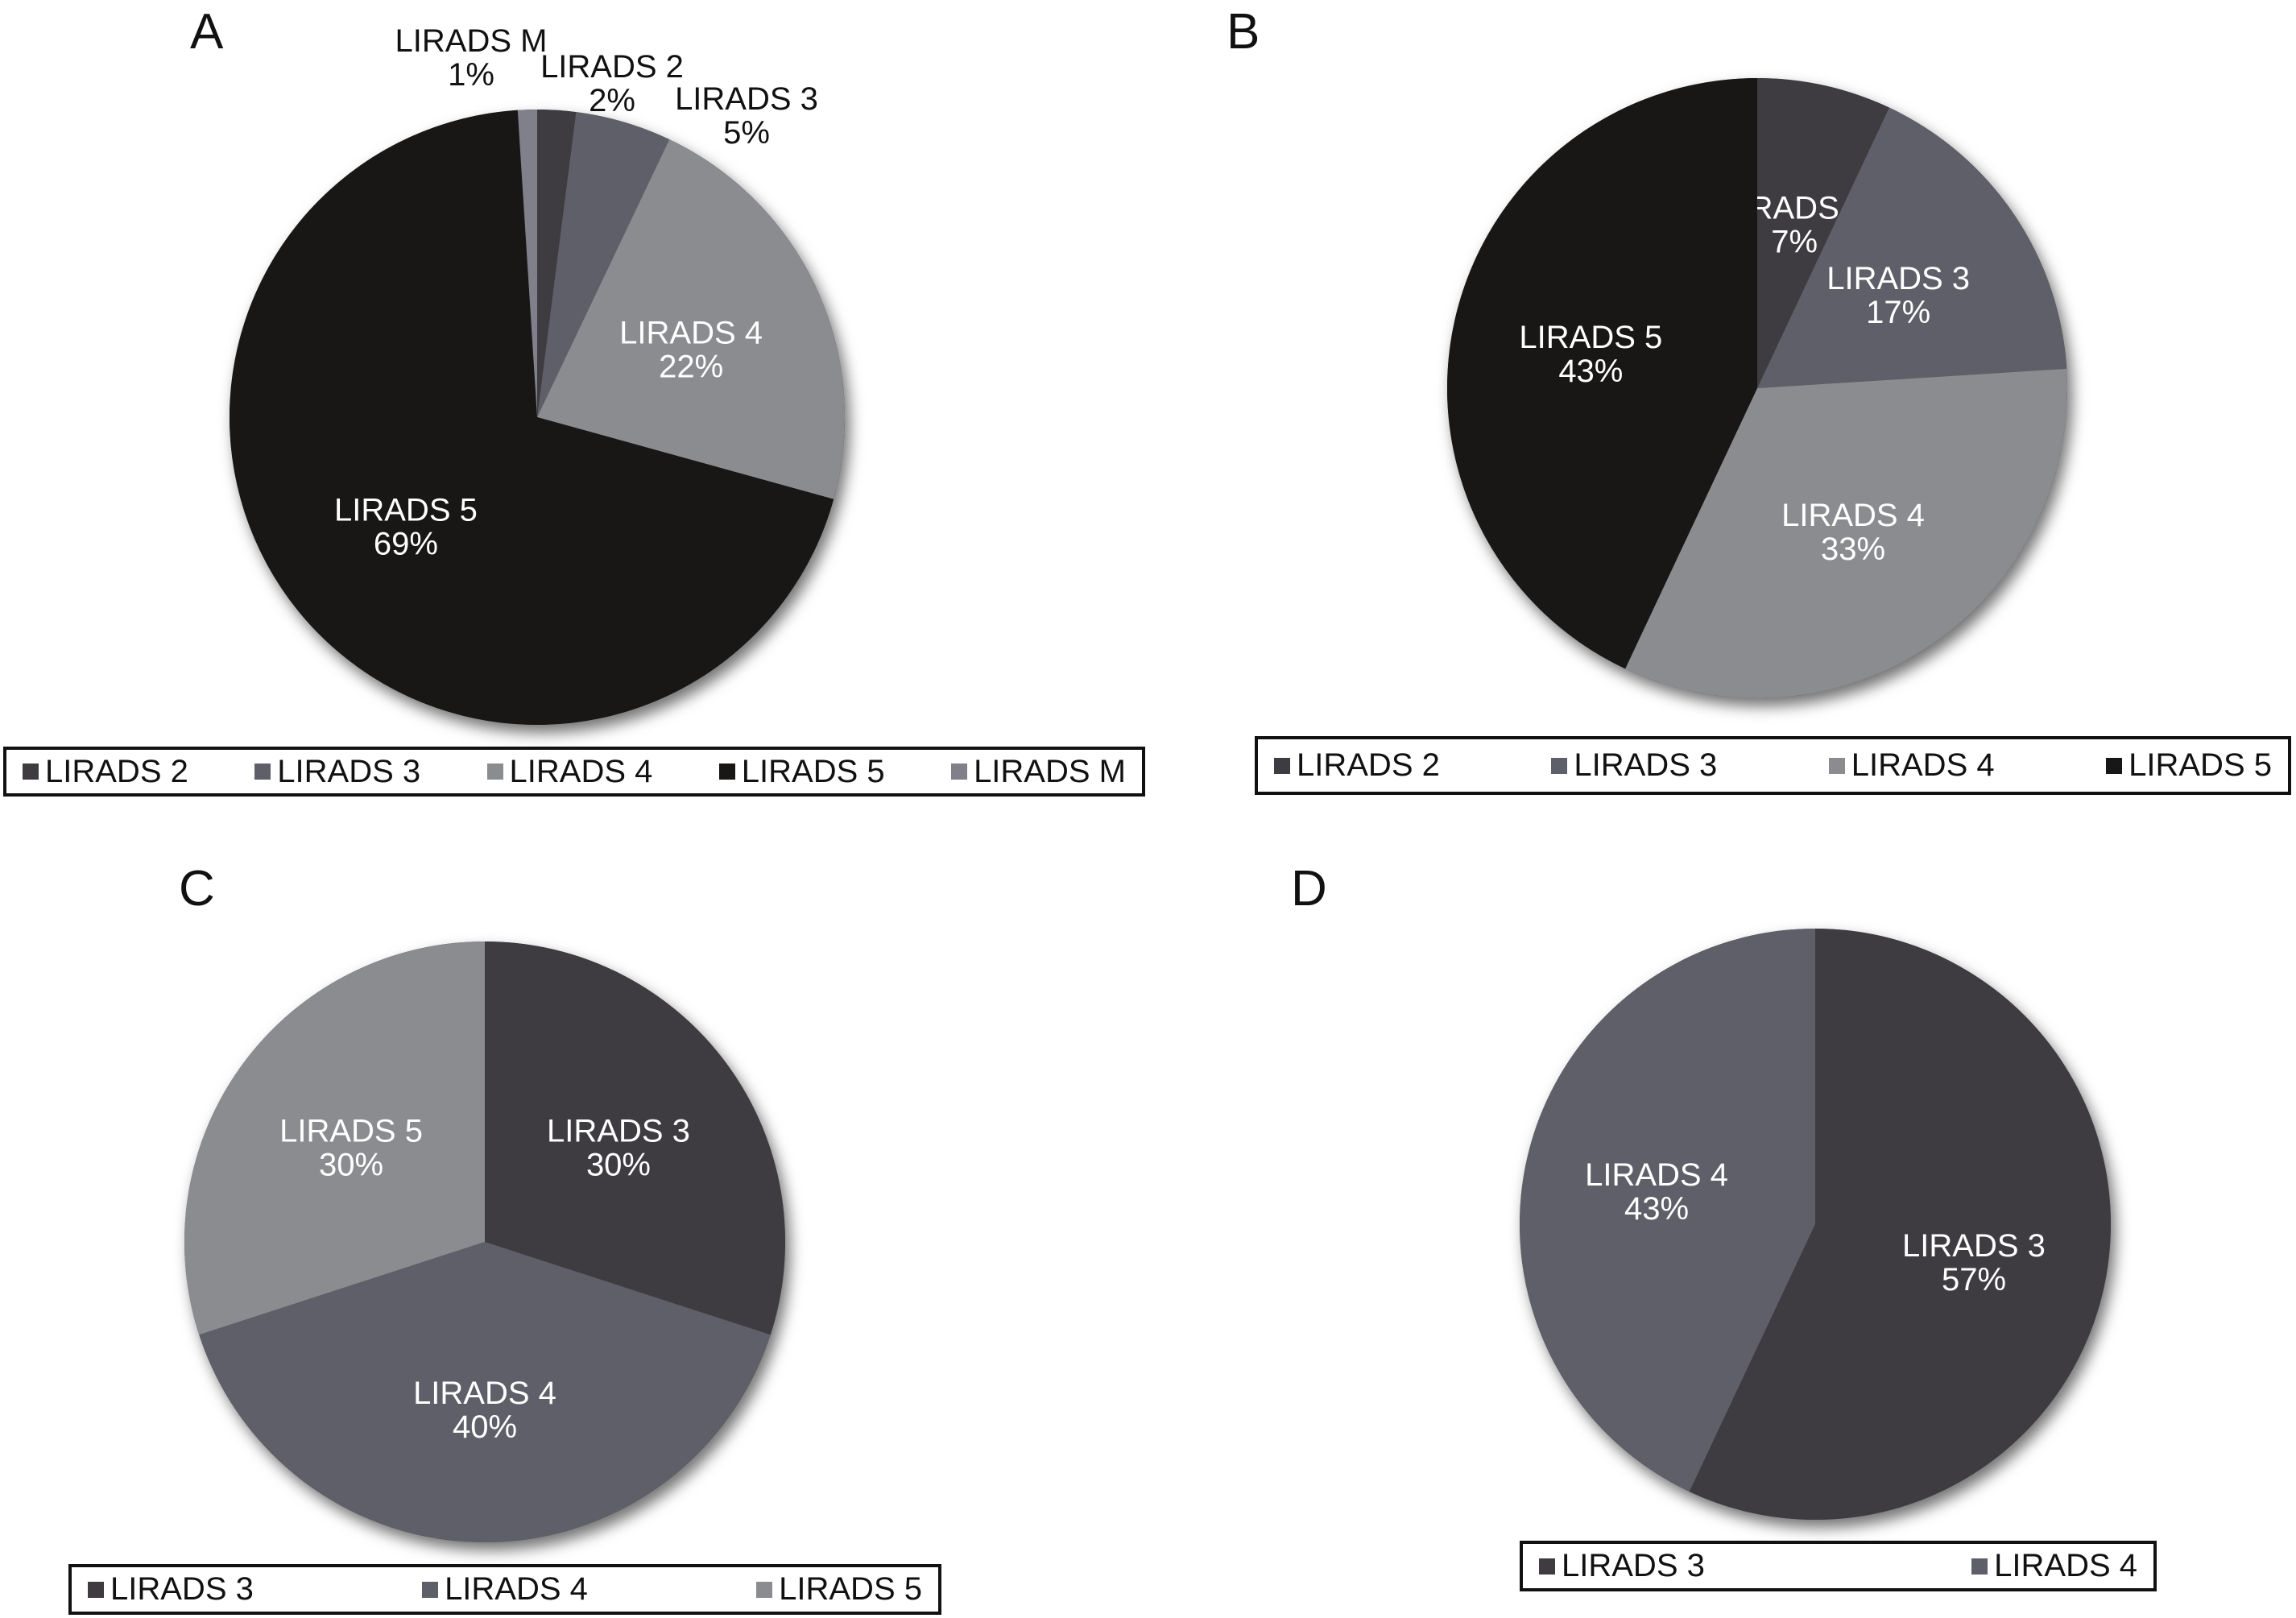  I want to click on slice-label-name: LIRADS M, so click(471, 41).